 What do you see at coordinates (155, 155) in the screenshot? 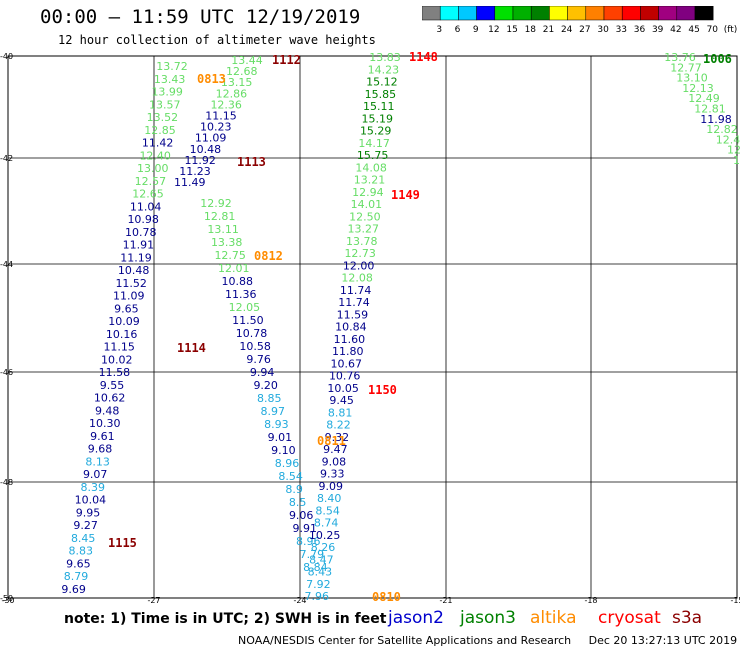
I see `swh-value: 12.40` at bounding box center [155, 155].